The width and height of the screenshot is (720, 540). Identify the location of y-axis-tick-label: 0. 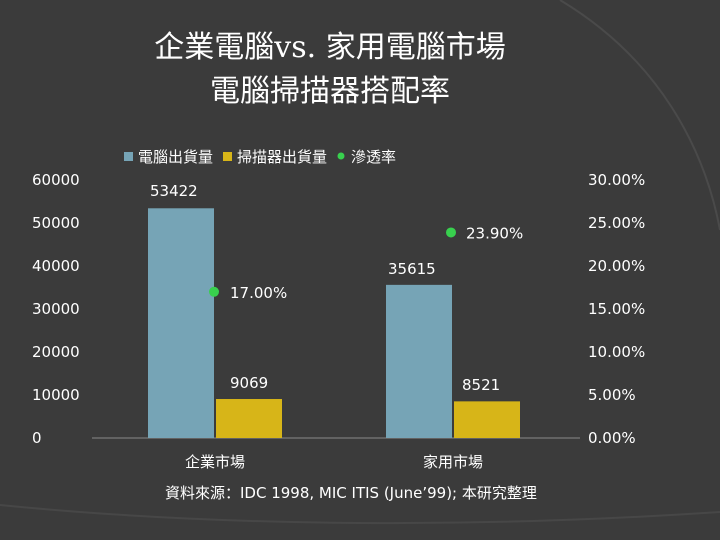
(37, 438).